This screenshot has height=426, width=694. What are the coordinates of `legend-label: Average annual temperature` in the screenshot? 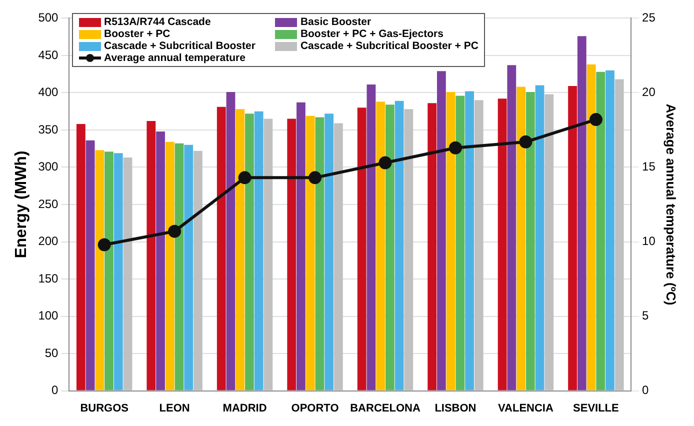 It's located at (175, 58).